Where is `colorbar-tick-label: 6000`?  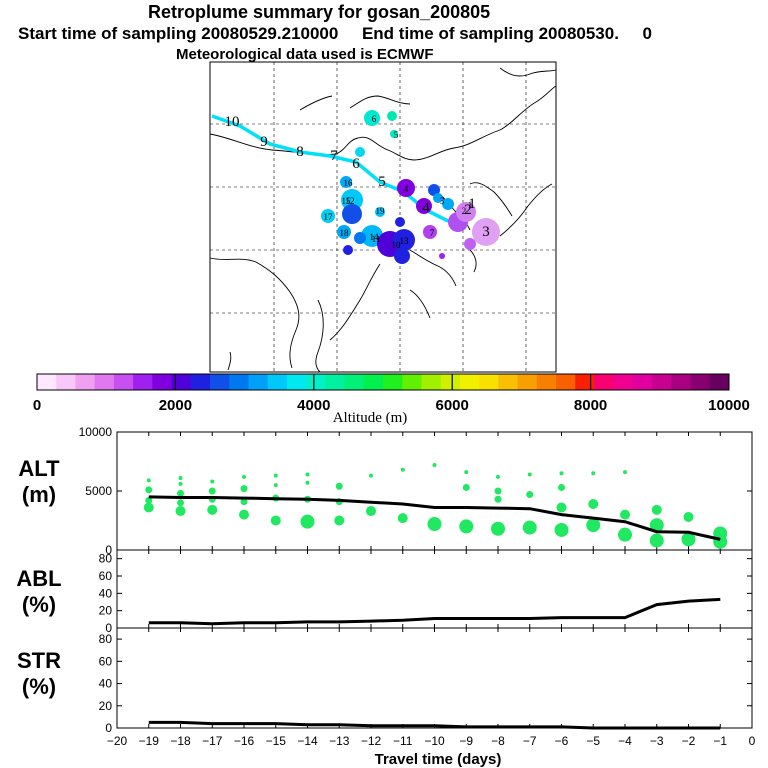 colorbar-tick-label: 6000 is located at coordinates (452, 405).